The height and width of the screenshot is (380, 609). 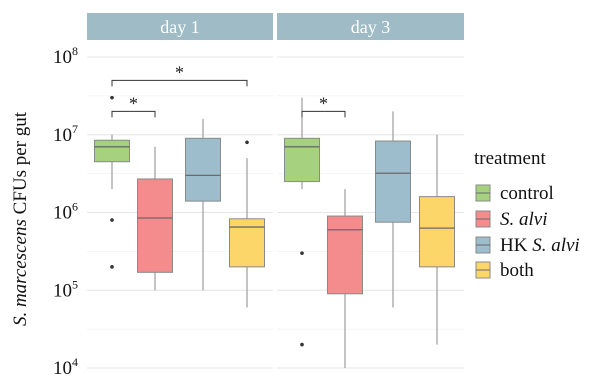 I want to click on y-axis-label: S. marcescens CFUs per gut, so click(x=20, y=218).